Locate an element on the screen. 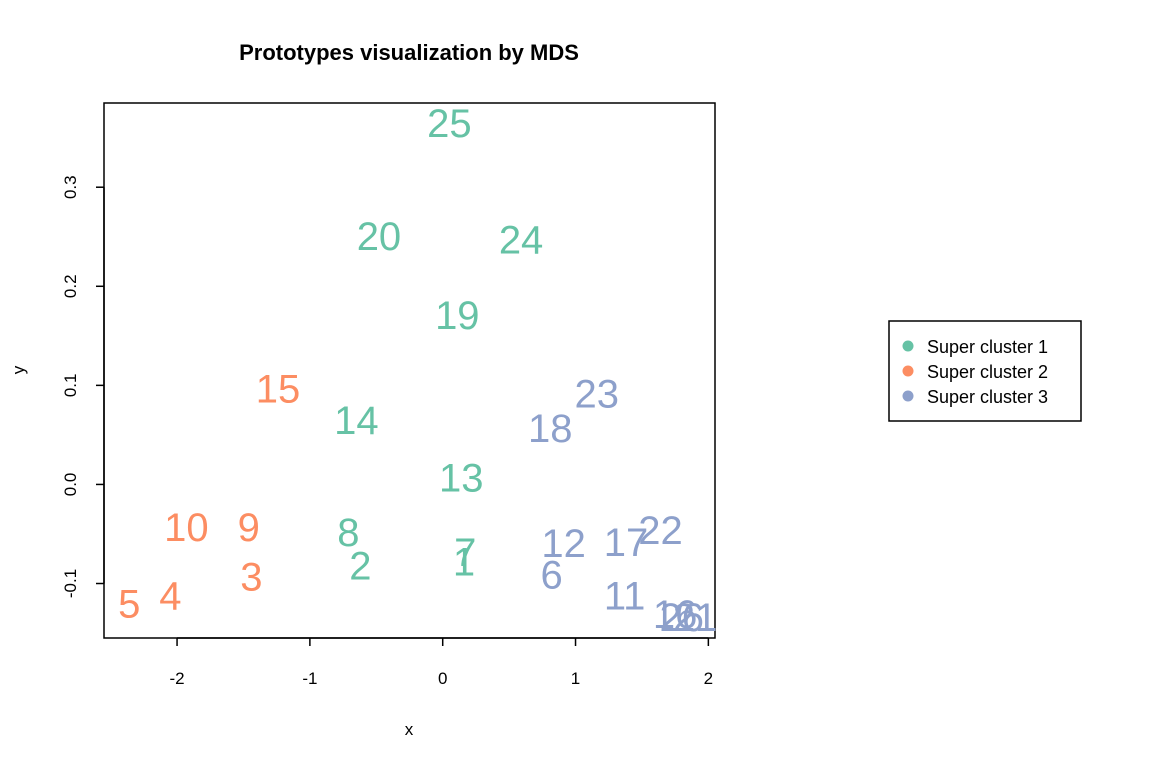 This screenshot has width=1152, height=768. x-tick-label: 2 is located at coordinates (708, 678).